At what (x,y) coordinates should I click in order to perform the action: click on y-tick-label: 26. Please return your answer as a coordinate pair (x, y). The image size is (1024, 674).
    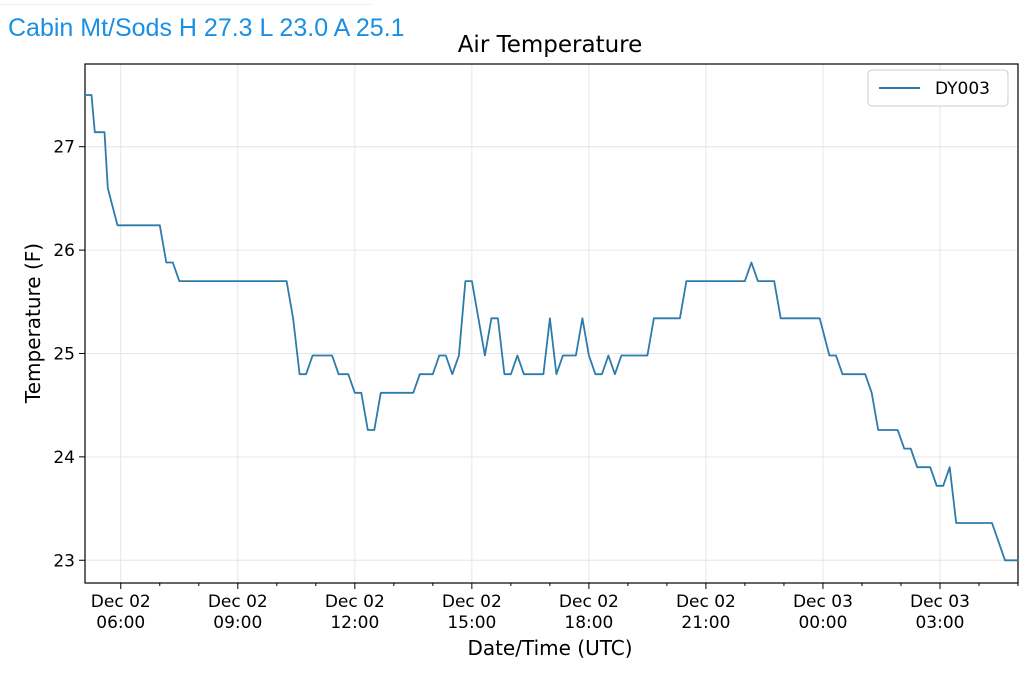
    Looking at the image, I should click on (64, 251).